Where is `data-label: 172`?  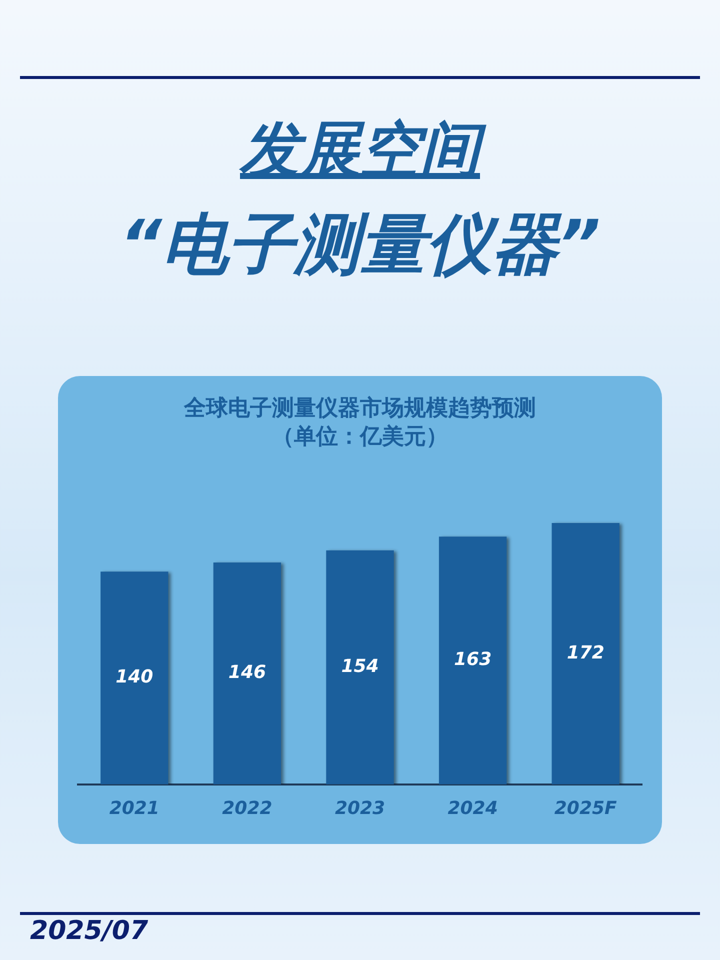
data-label: 172 is located at coordinates (585, 653).